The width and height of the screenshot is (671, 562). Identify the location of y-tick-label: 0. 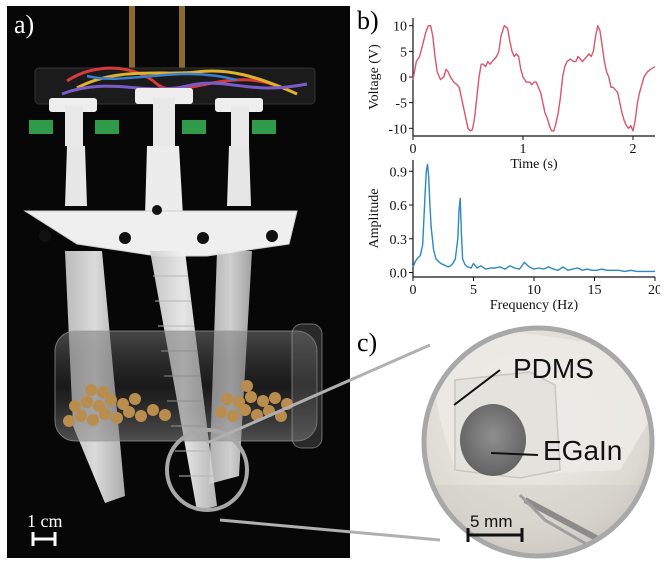
(403, 78).